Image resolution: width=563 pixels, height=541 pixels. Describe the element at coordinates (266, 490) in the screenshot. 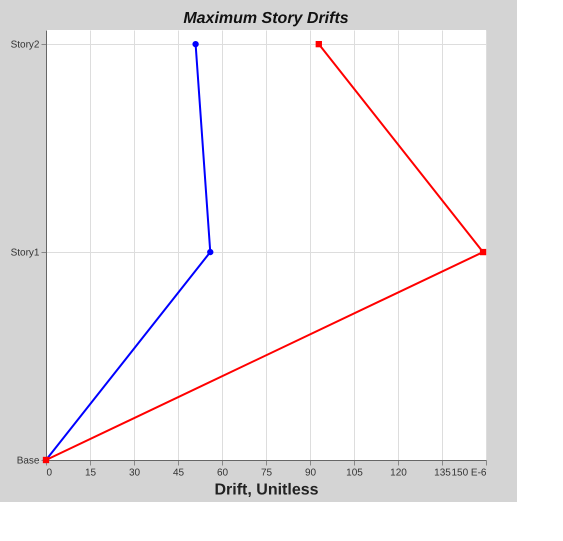

I see `x-axis-title: Drift, Unitless` at that location.